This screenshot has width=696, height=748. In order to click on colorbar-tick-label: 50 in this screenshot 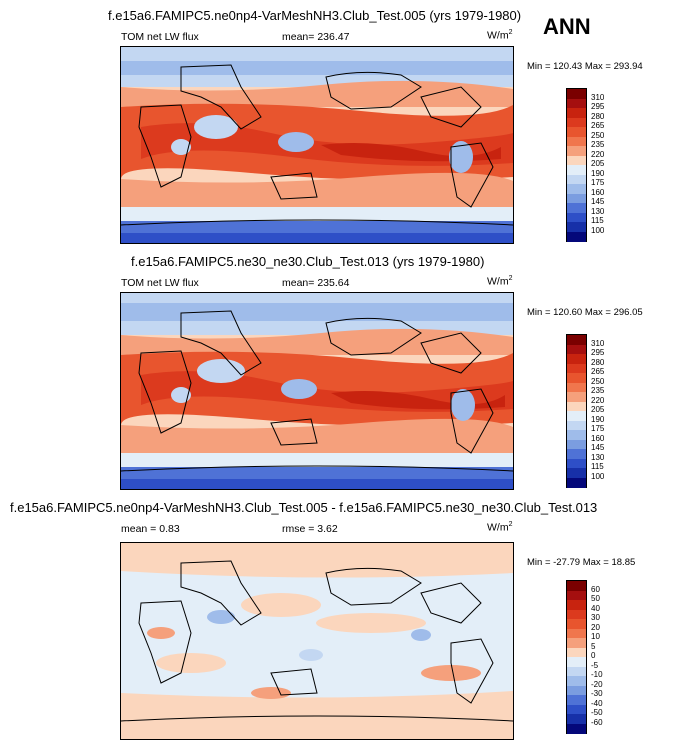, I will do `click(595, 598)`.